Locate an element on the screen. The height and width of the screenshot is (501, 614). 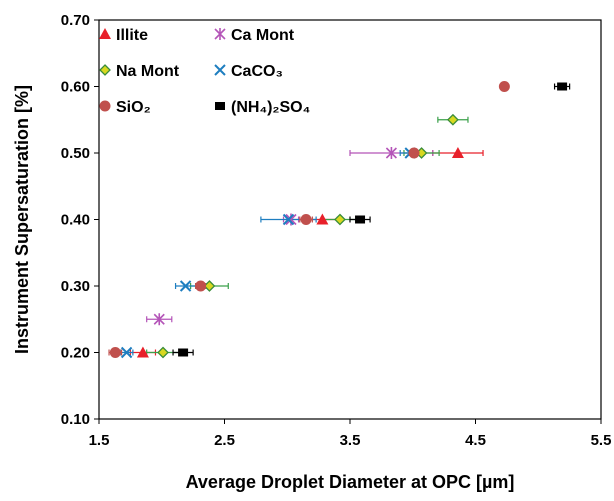
legend-label: Illite is located at coordinates (132, 35).